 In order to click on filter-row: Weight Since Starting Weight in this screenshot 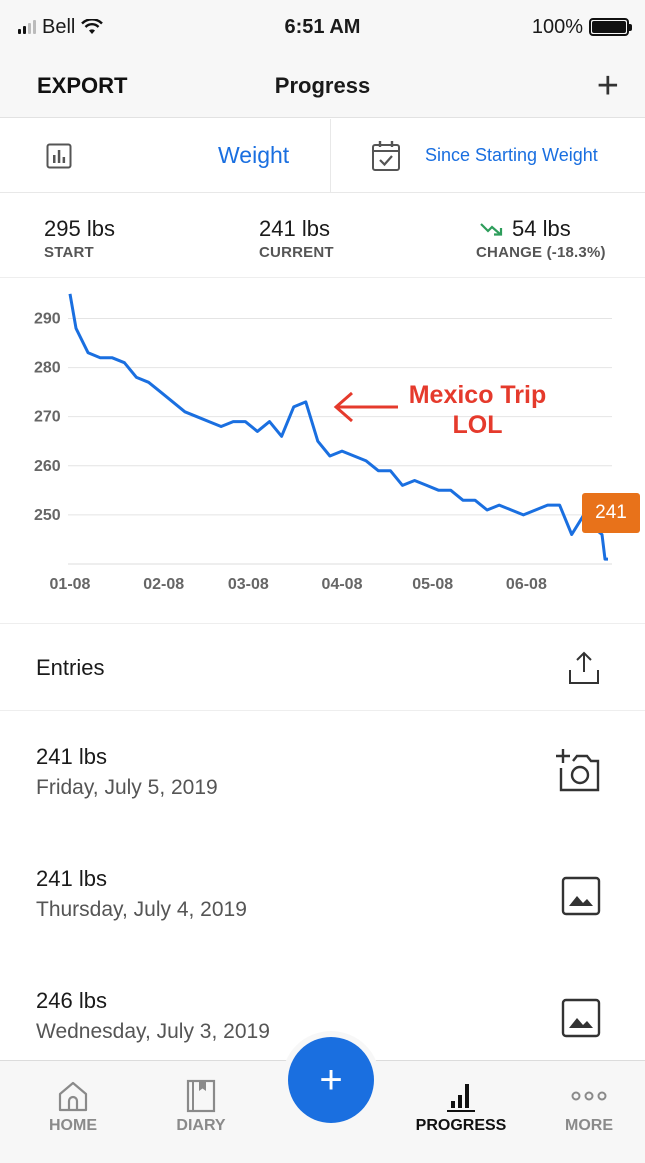, I will do `click(322, 156)`.